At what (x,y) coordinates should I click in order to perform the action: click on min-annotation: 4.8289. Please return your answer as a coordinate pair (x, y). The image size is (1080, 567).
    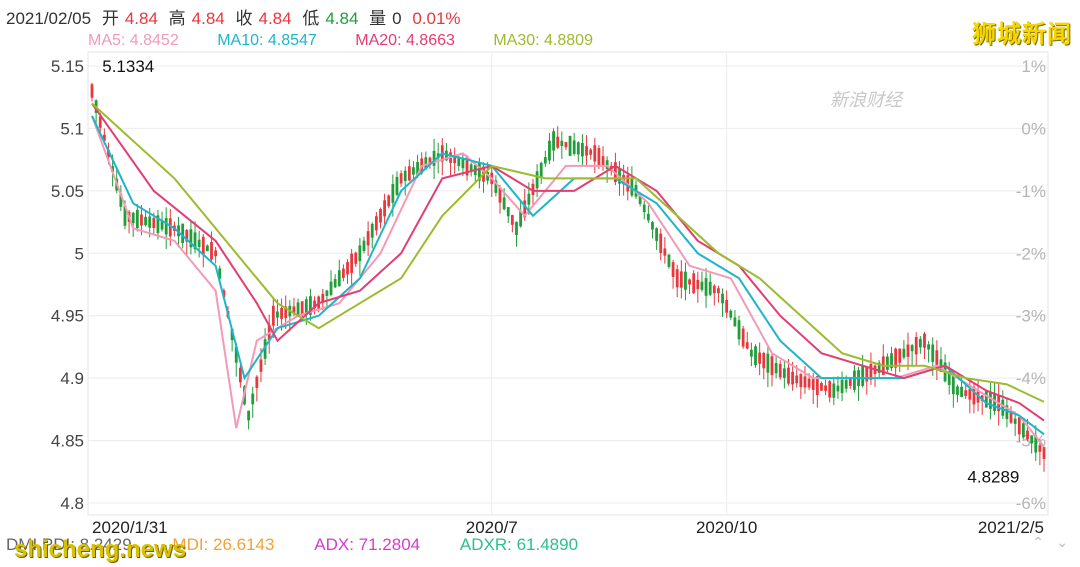
    Looking at the image, I should click on (993, 477).